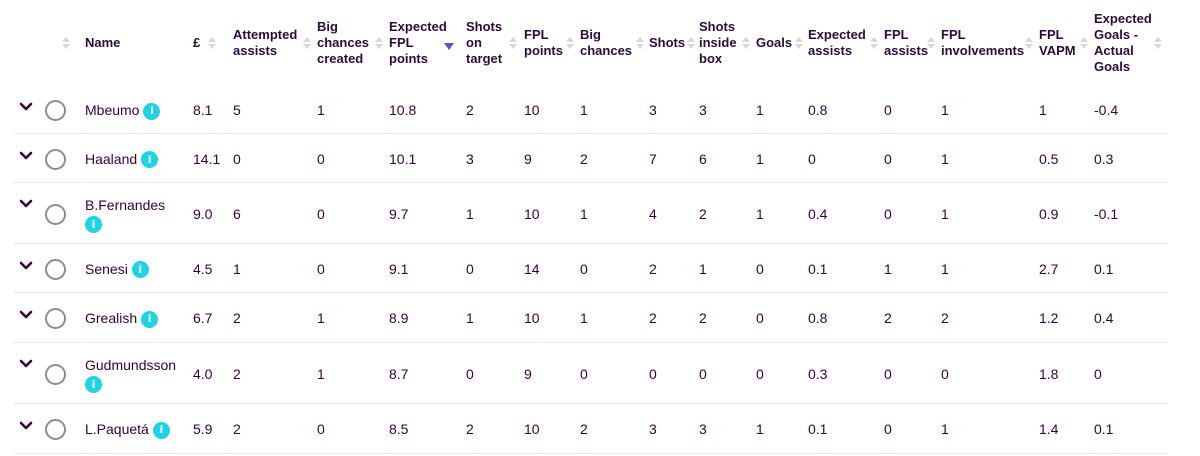 This screenshot has width=1200, height=456. What do you see at coordinates (543, 43) in the screenshot?
I see `column-header-fpl-points: FPL points` at bounding box center [543, 43].